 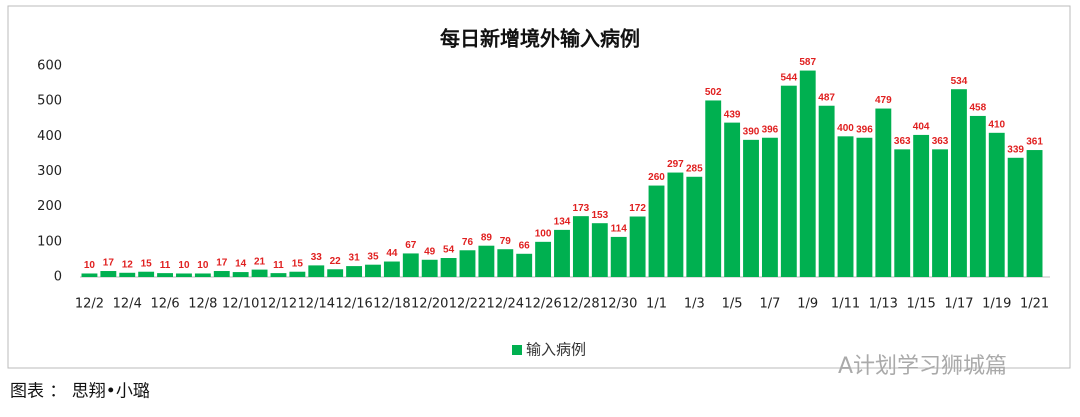 I want to click on value-label: 31, so click(x=355, y=258).